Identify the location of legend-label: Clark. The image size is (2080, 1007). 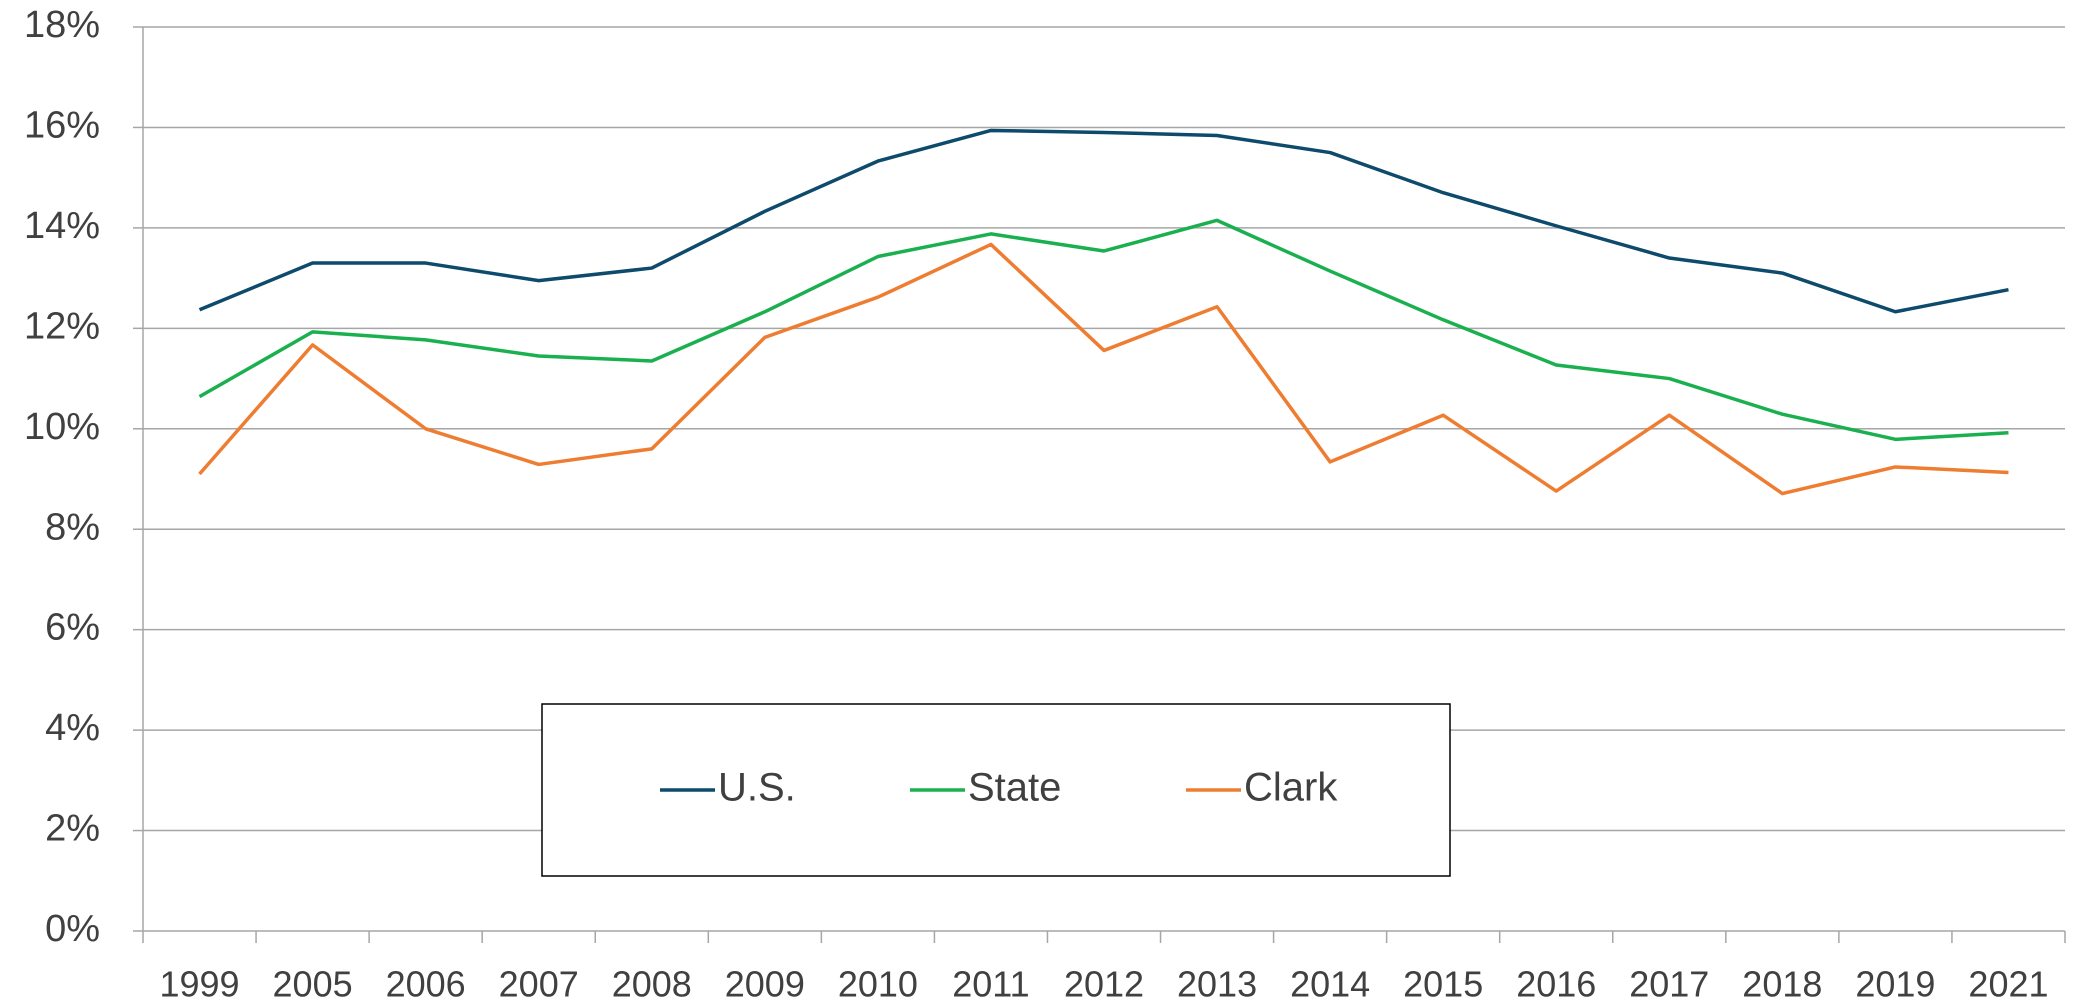
(1291, 788).